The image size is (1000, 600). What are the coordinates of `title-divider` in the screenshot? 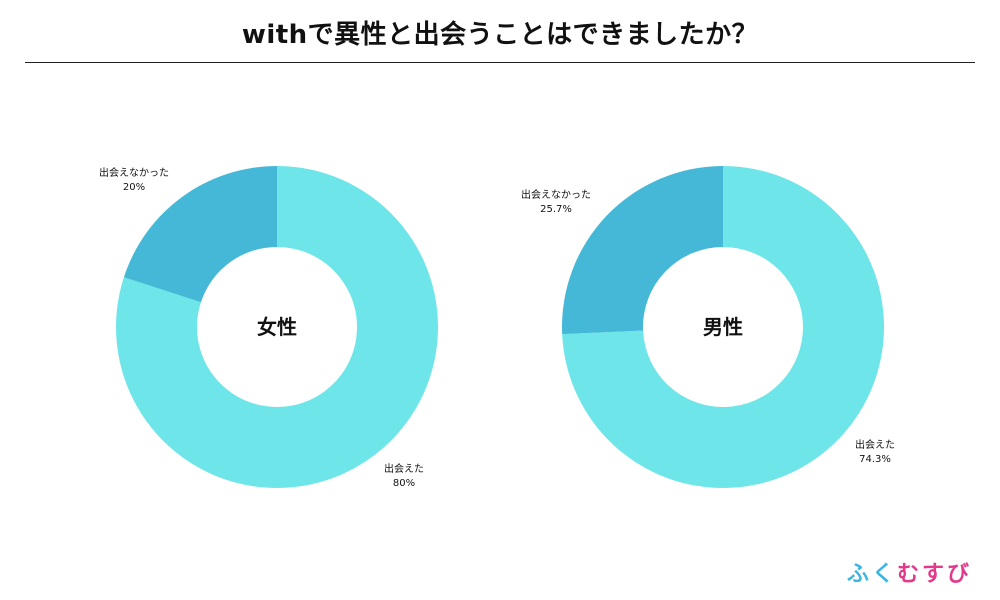 It's located at (500, 62).